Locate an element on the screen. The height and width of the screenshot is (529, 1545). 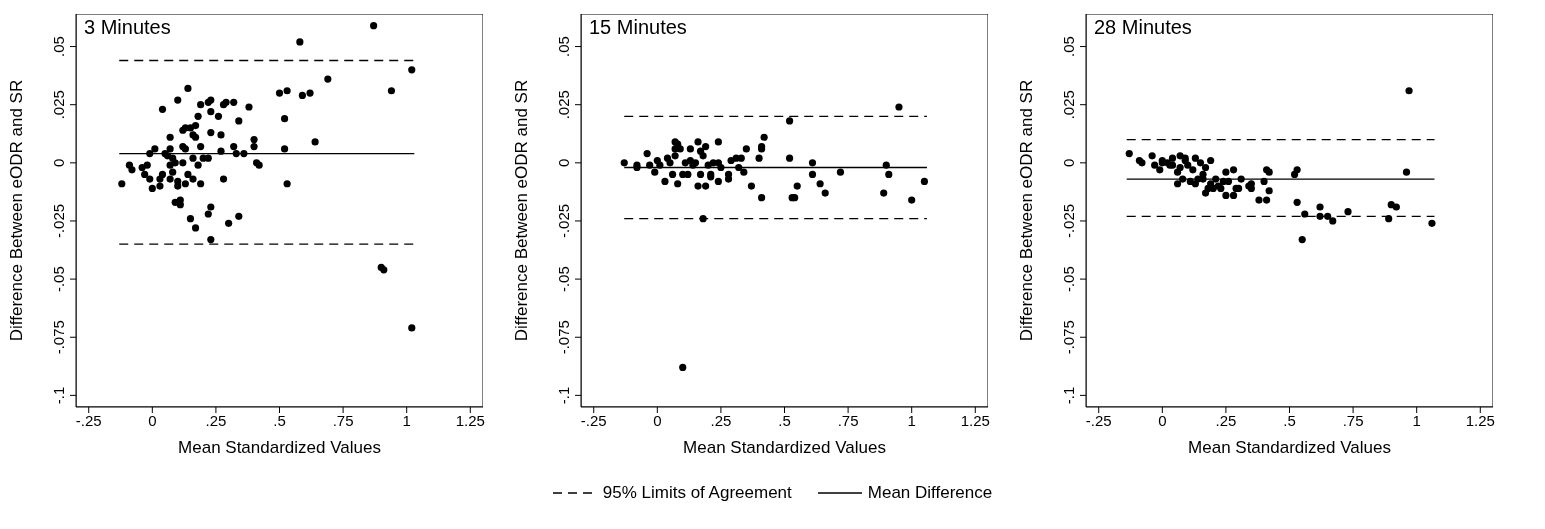
chart-title: 15 Minutes is located at coordinates (638, 27).